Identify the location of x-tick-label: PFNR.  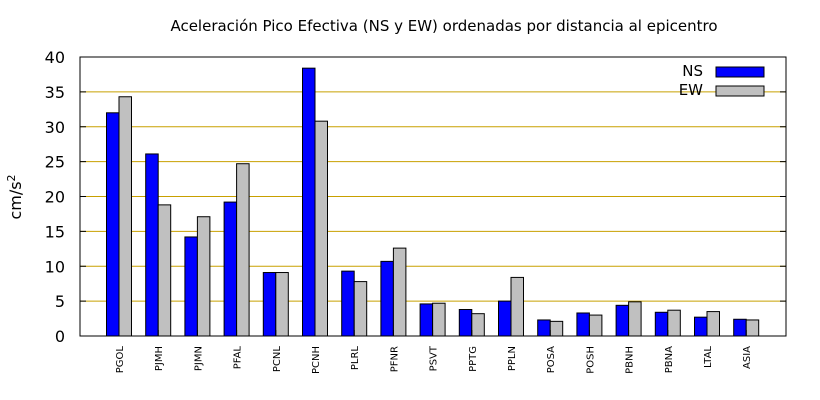
(394, 359).